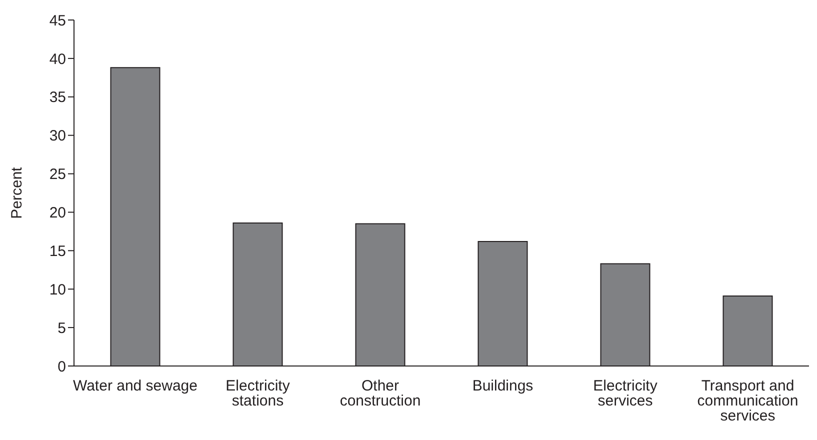 The width and height of the screenshot is (817, 440). I want to click on y-axis-title: Percent, so click(17, 192).